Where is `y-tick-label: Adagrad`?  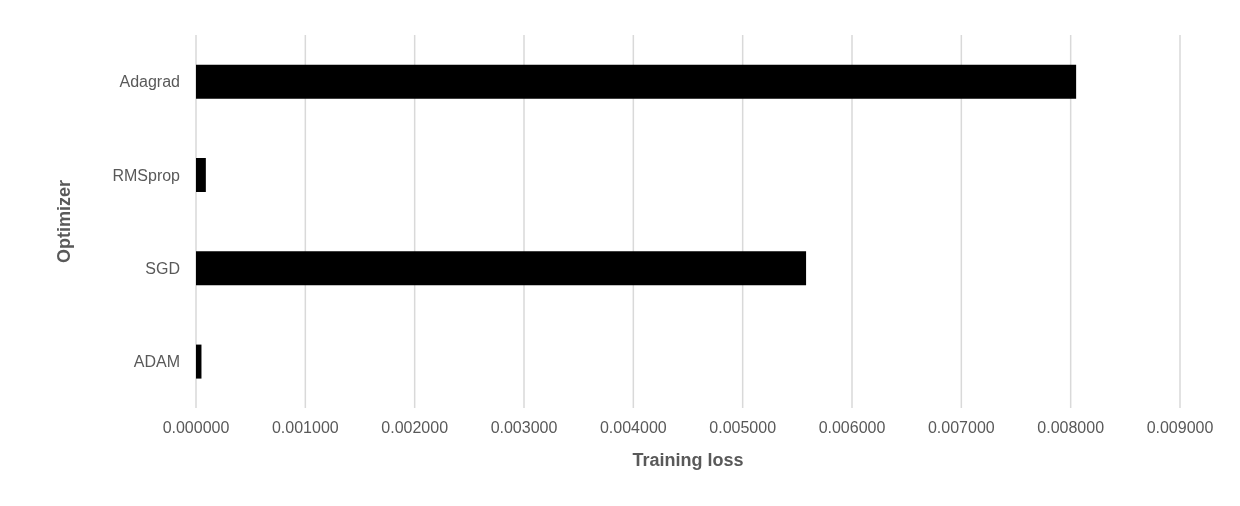
y-tick-label: Adagrad is located at coordinates (149, 82).